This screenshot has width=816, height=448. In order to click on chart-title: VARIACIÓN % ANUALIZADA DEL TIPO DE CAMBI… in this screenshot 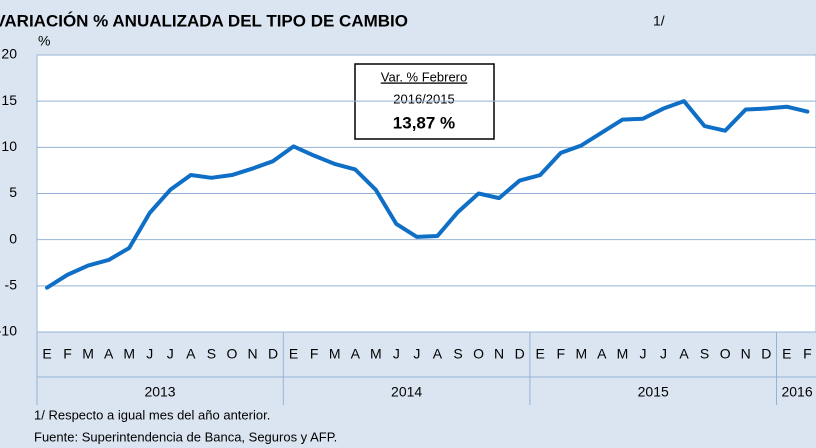, I will do `click(204, 20)`.